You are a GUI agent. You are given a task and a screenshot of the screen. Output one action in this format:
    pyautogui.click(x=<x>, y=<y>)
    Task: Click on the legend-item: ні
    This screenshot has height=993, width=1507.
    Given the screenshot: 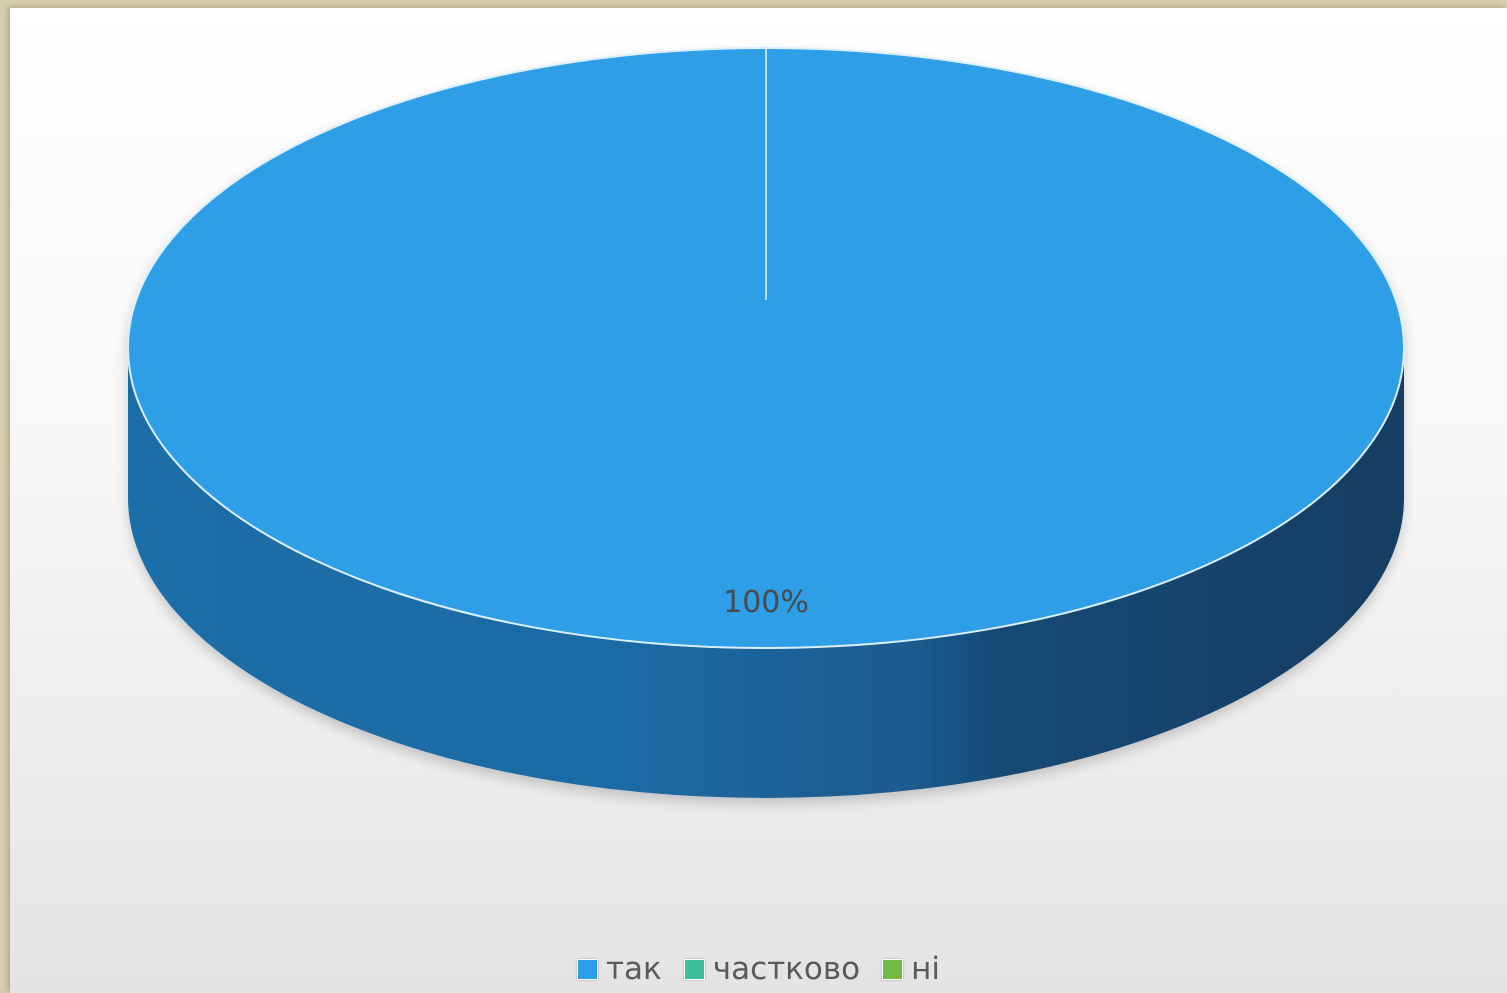 What is the action you would take?
    pyautogui.click(x=911, y=969)
    